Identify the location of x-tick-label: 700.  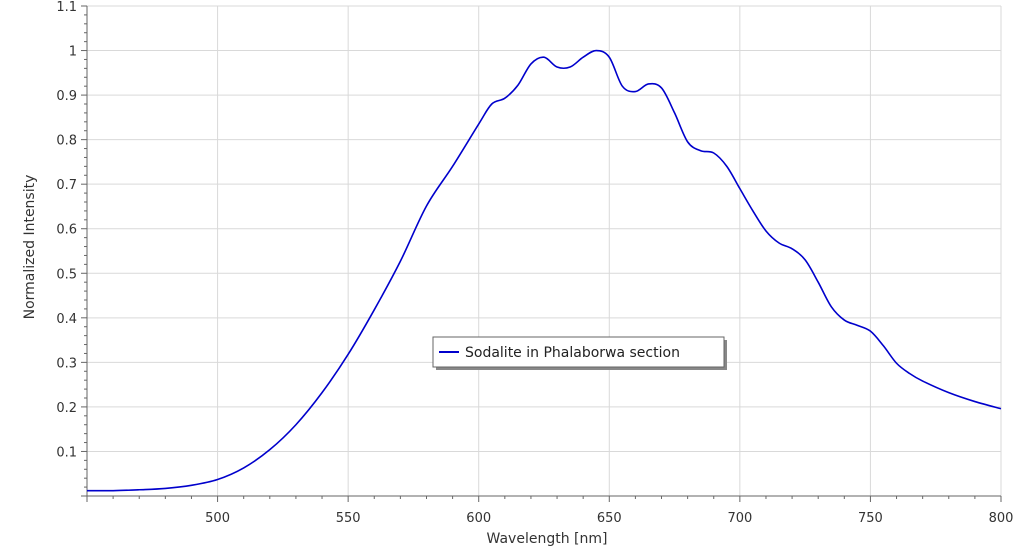
(739, 518).